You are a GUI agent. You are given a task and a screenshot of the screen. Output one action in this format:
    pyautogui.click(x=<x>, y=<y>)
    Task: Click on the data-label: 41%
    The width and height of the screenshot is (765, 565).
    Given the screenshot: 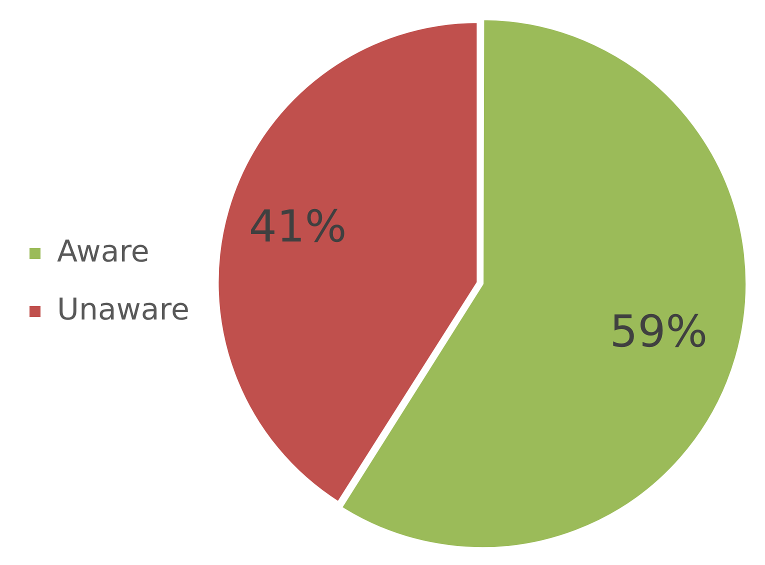 What is the action you would take?
    pyautogui.click(x=297, y=227)
    